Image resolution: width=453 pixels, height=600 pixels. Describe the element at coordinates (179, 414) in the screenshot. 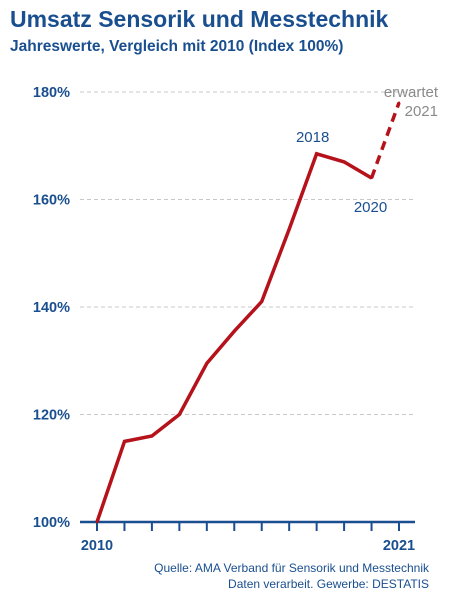

I see `data-point-2013` at that location.